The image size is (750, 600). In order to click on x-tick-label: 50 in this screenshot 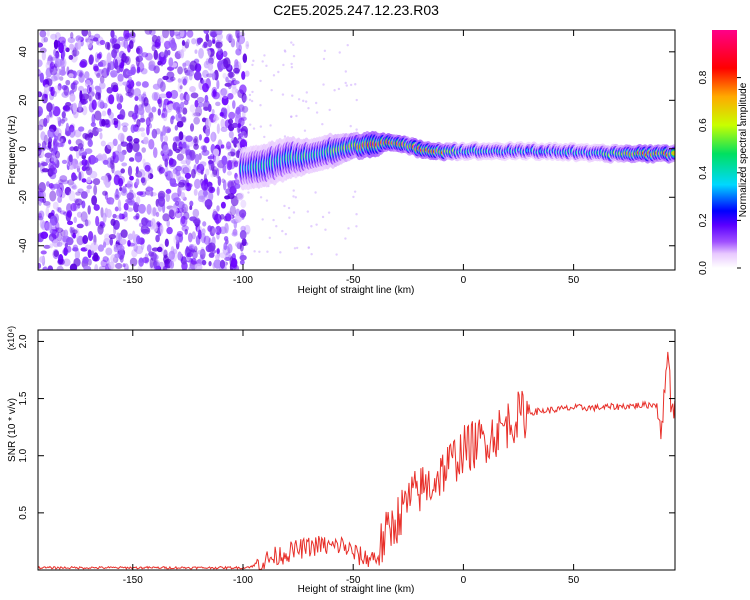, I will do `click(574, 580)`.